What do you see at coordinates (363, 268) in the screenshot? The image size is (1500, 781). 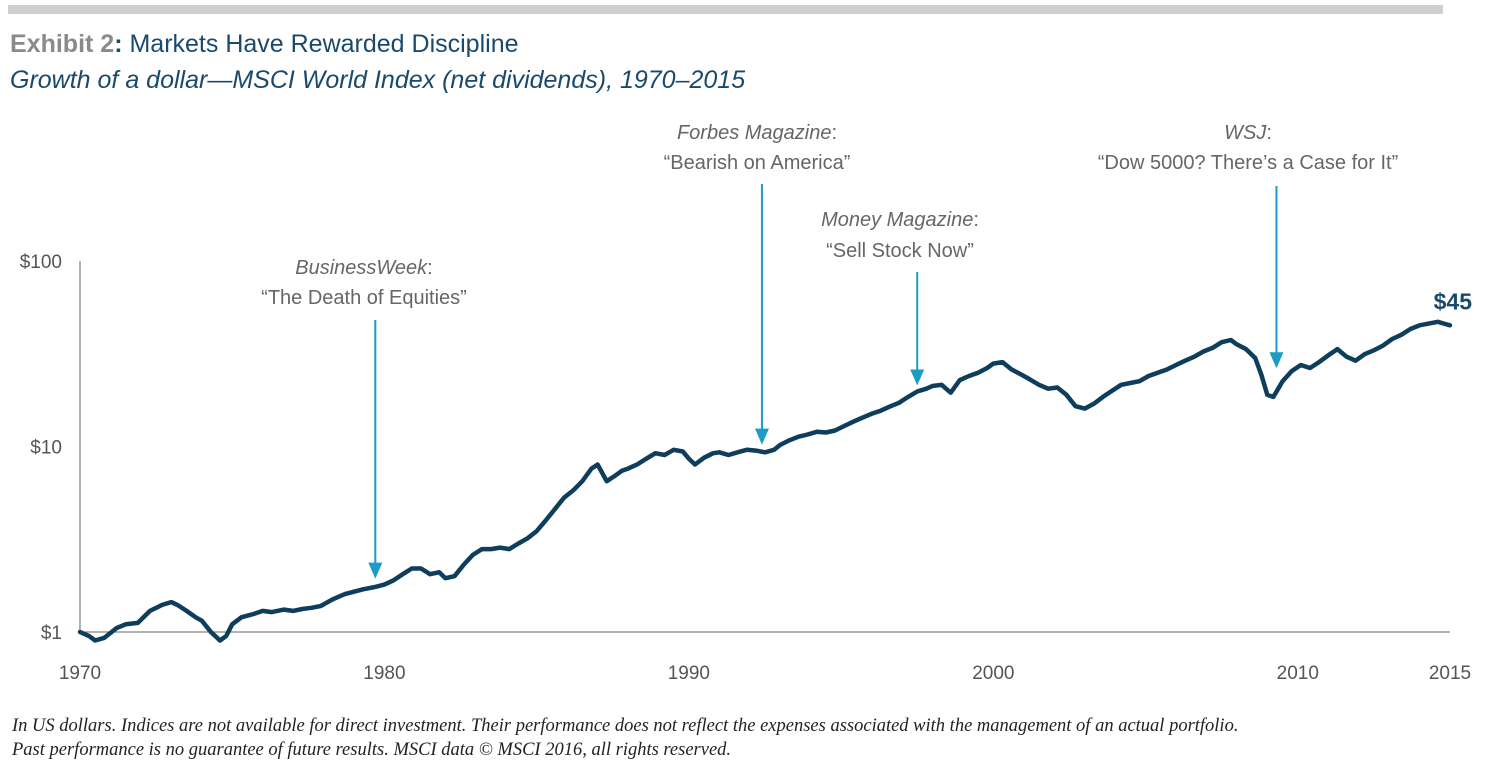 I see `annotation-publication: BusinessWeek:` at bounding box center [363, 268].